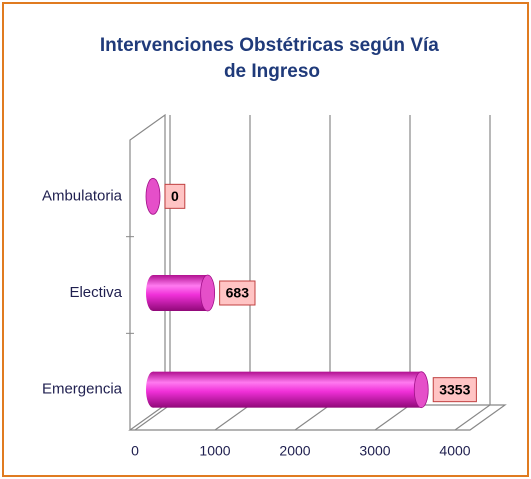  I want to click on x-tick-label: 4000, so click(454, 451).